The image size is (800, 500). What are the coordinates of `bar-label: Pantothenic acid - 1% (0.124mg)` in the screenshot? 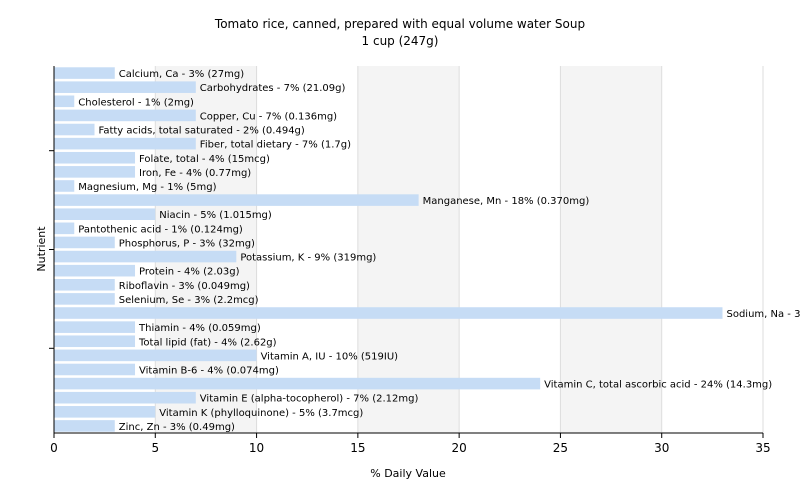 It's located at (160, 229).